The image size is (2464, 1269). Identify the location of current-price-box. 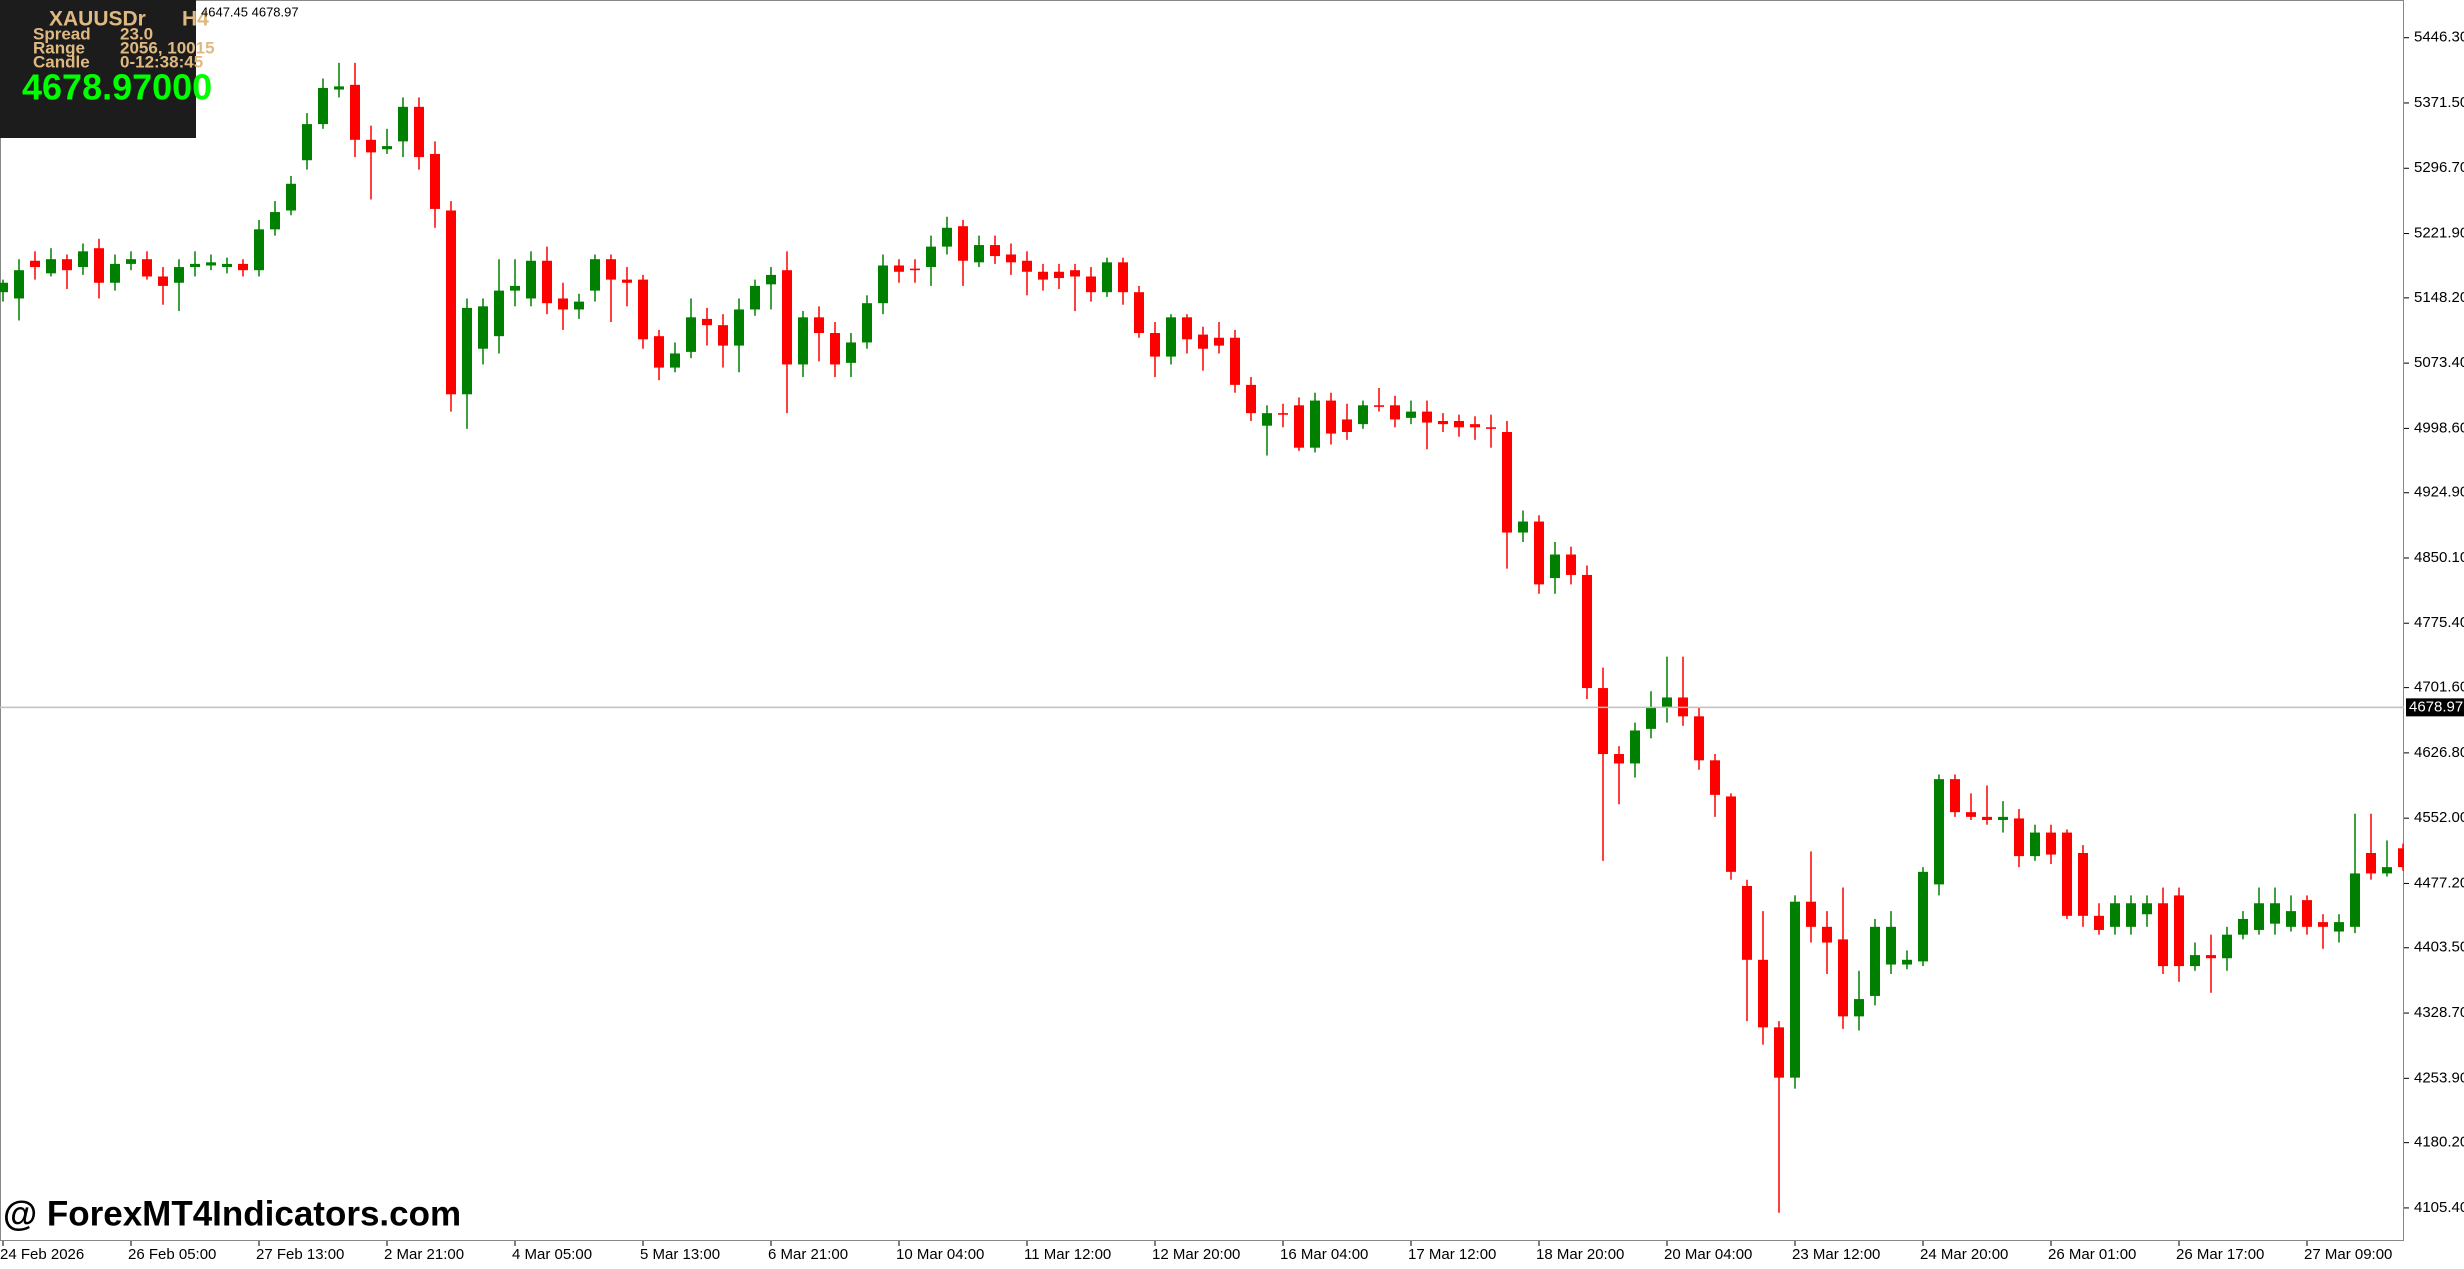
(2435, 707).